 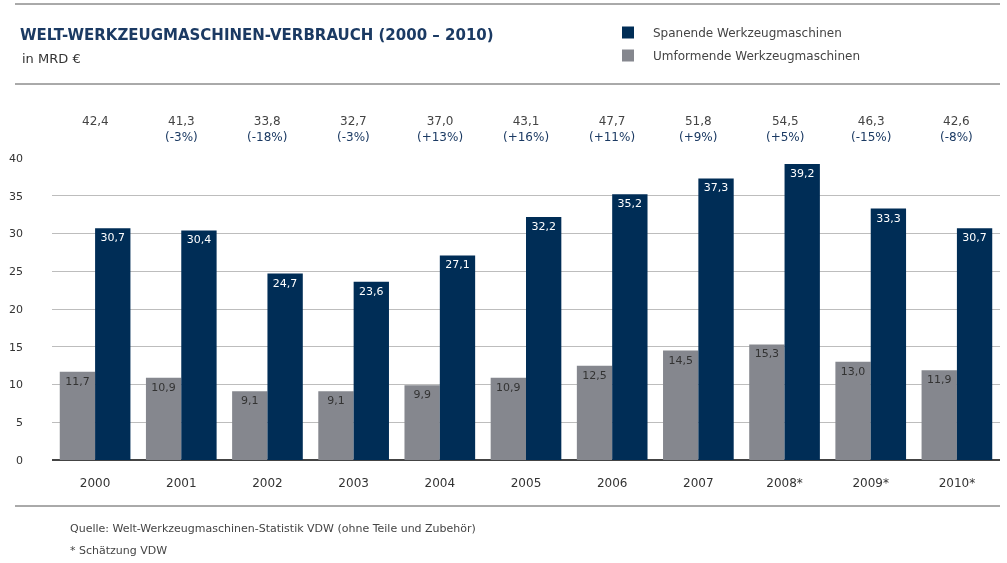 I want to click on data-label: 14,5, so click(x=680, y=360).